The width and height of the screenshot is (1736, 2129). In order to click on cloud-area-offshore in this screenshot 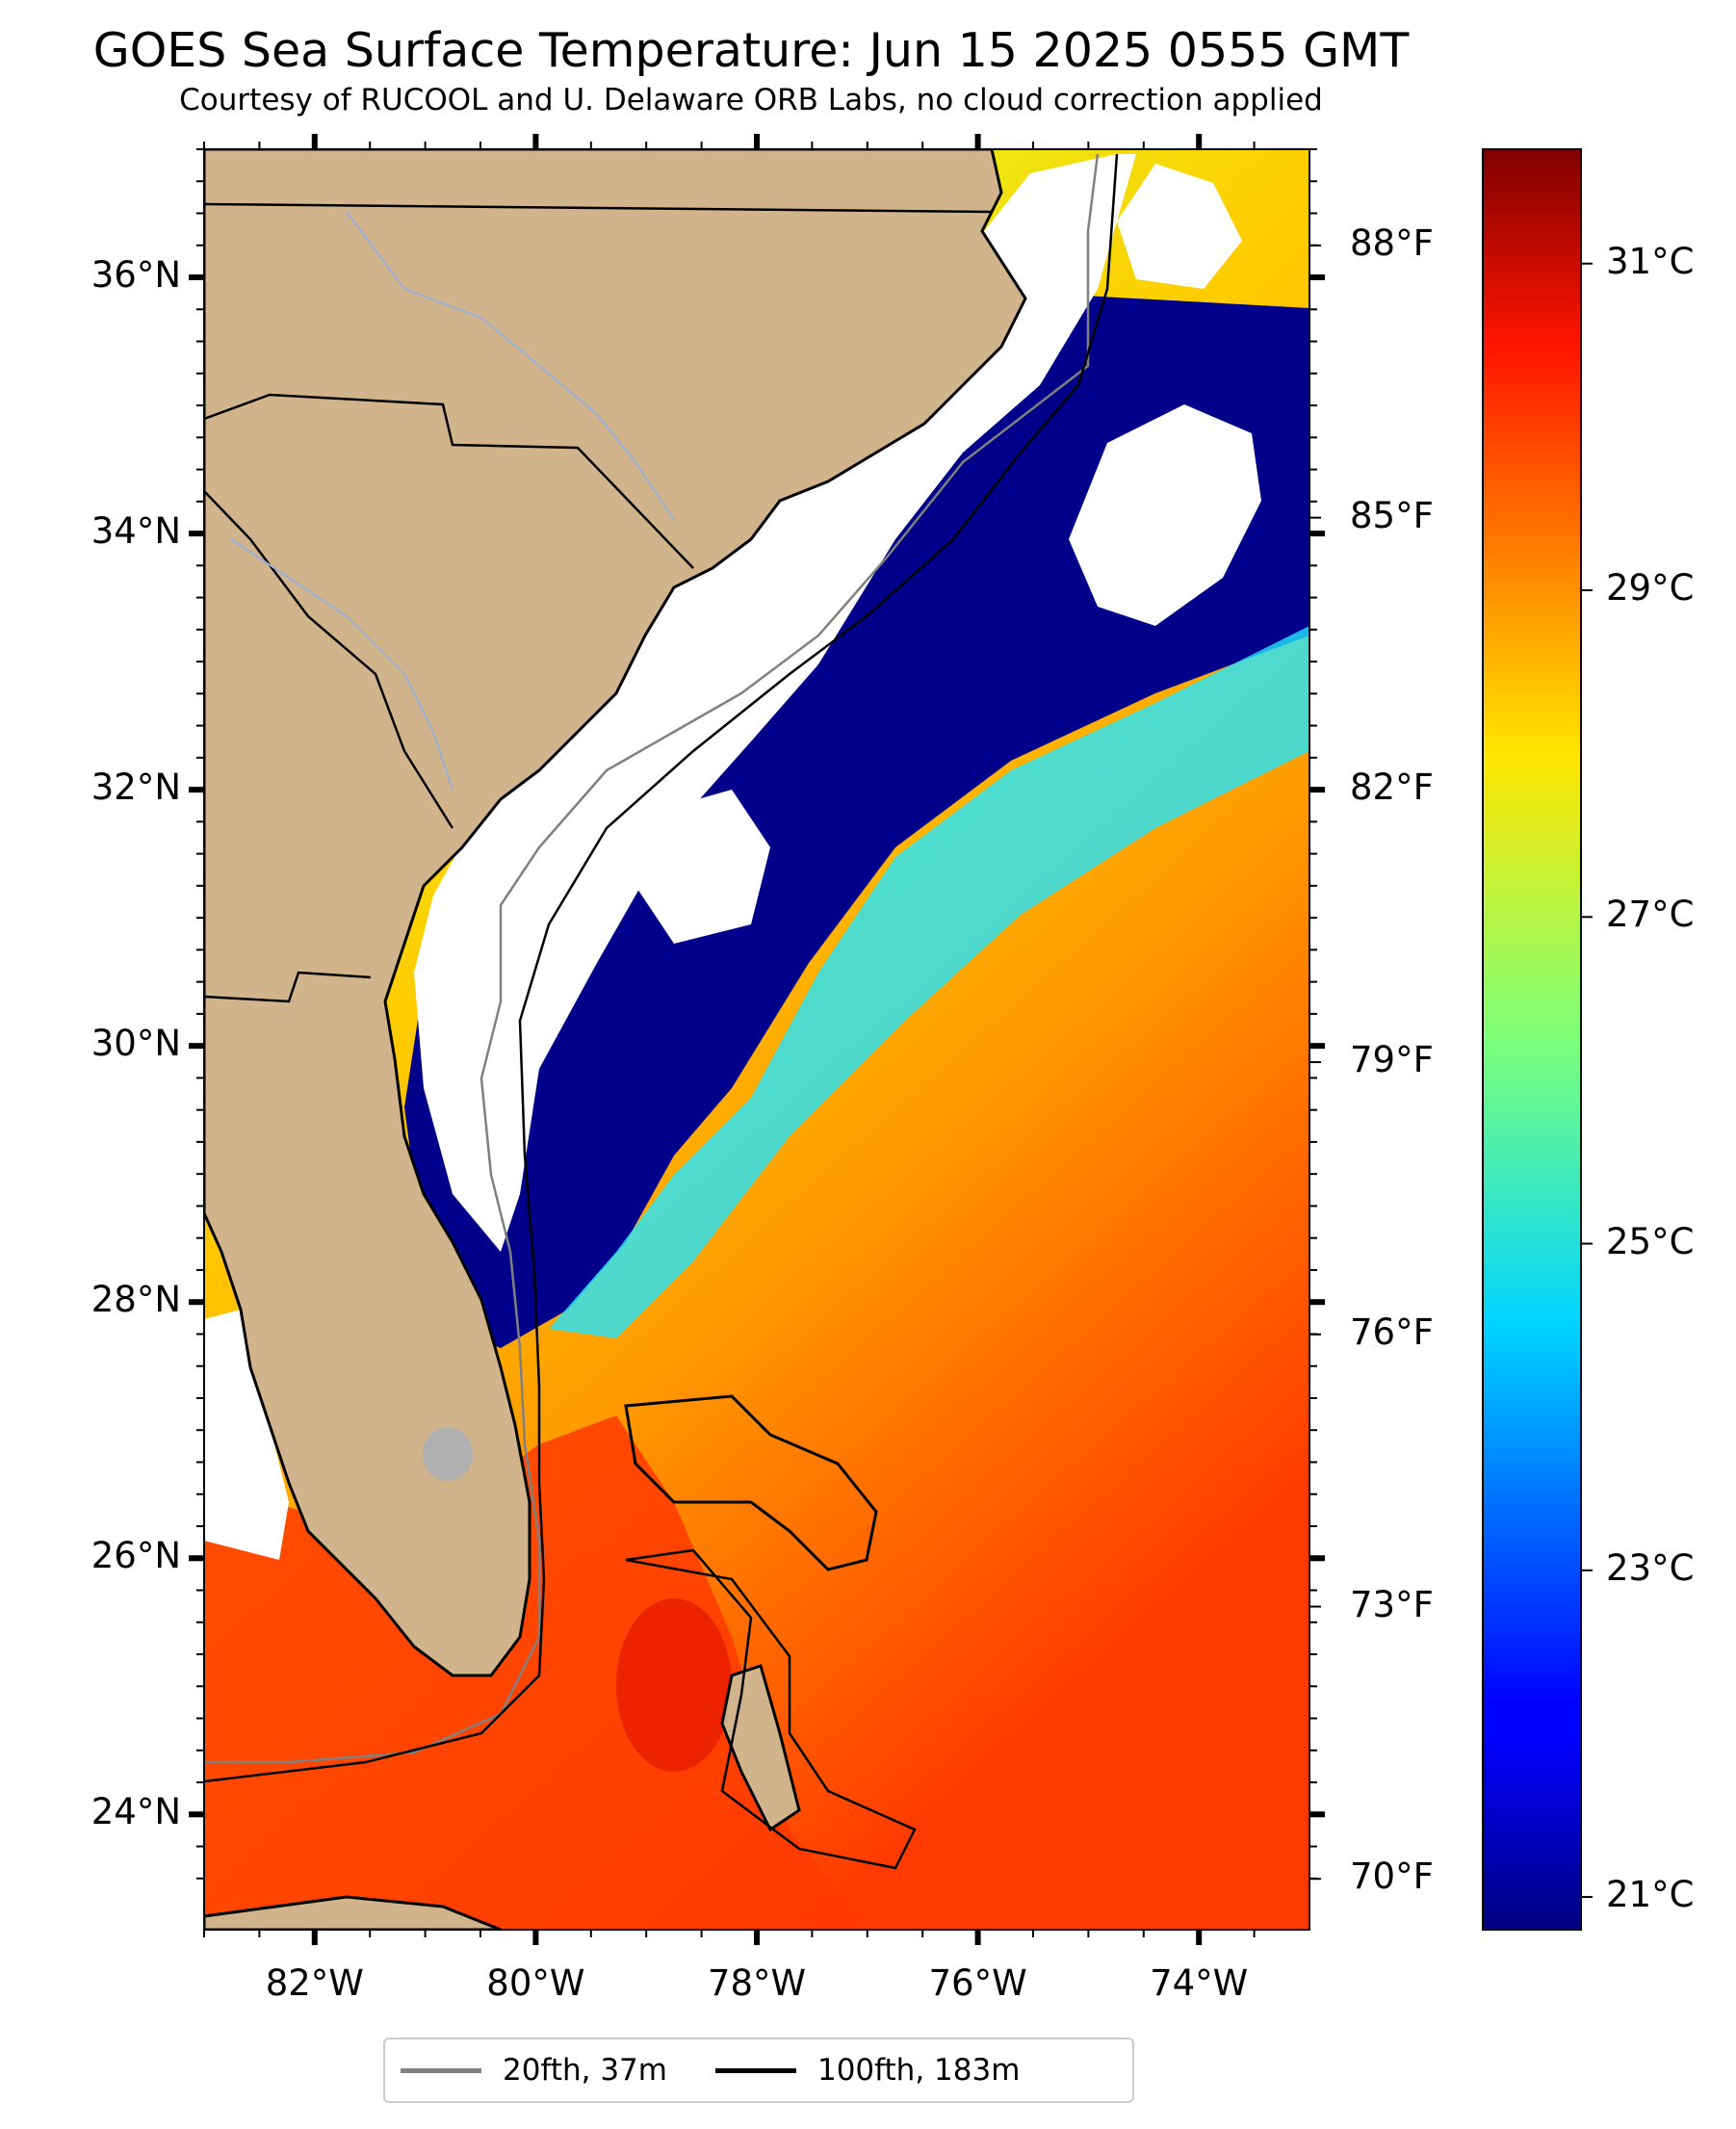, I will do `click(1165, 515)`.